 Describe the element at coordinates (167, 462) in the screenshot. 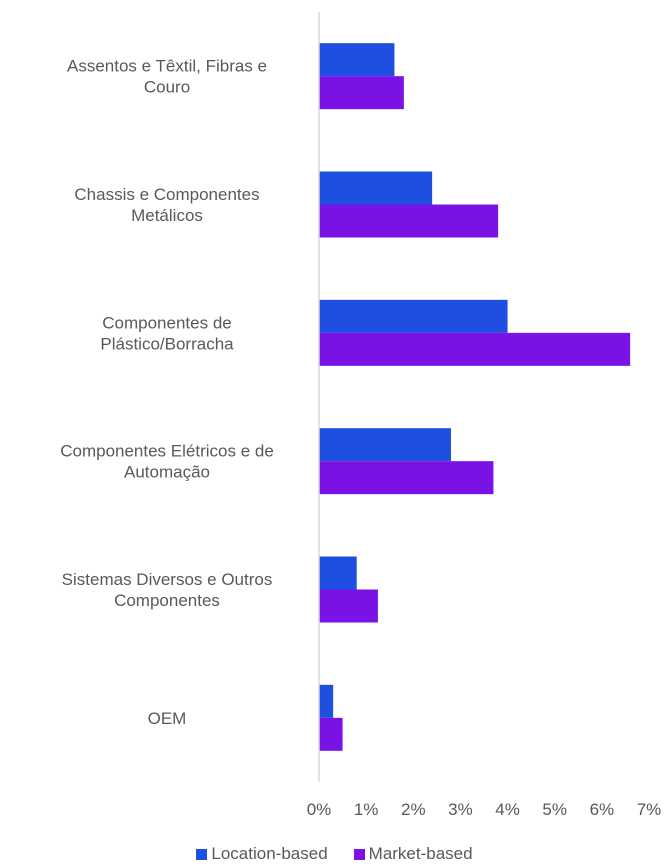

I see `category-label-componentes-eletricos-e-de-automacao: Componentes Elétricos e de Automação` at that location.